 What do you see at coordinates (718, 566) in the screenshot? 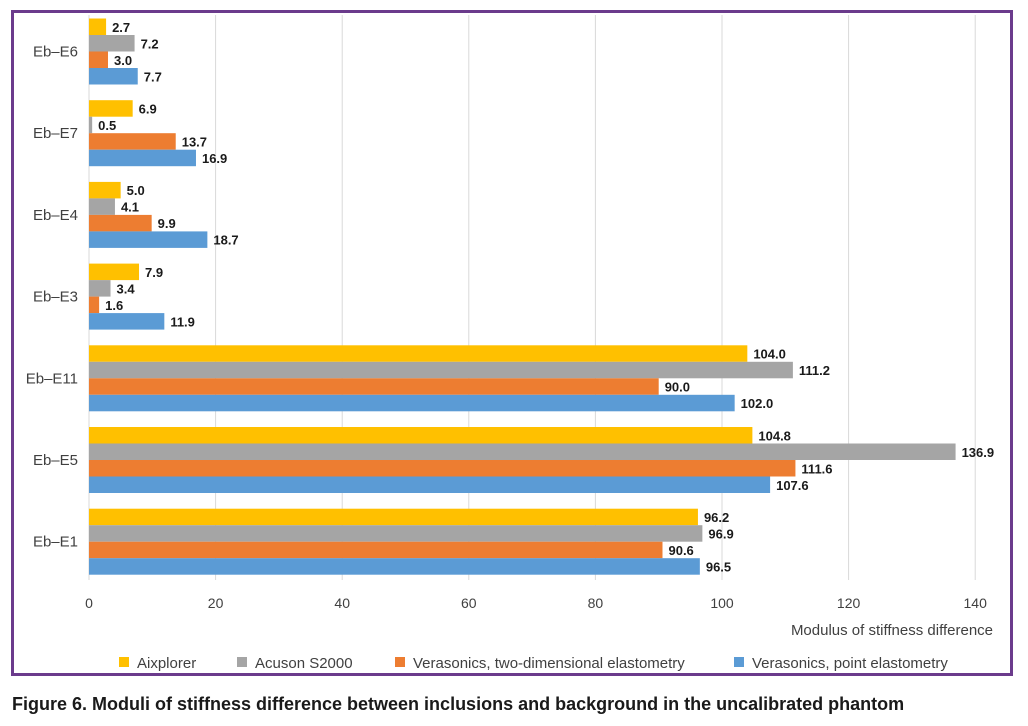
I see `data-label: 96.5` at bounding box center [718, 566].